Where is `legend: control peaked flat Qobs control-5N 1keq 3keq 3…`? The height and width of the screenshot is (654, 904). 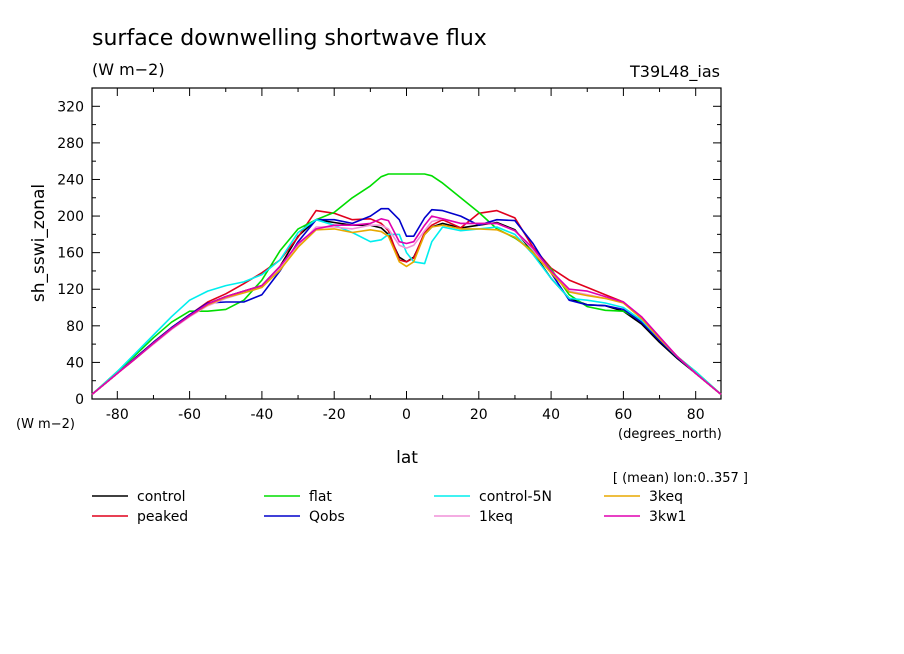
legend: control peaked flat Qobs control-5N 1keq 3keq 3… is located at coordinates (389, 507).